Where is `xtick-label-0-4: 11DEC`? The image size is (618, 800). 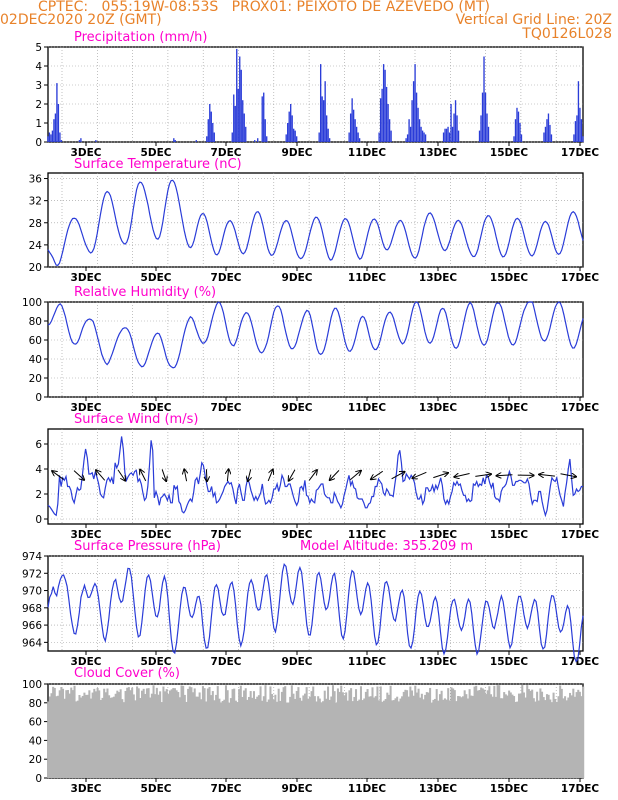 xtick-label-0-4: 11DEC is located at coordinates (367, 153).